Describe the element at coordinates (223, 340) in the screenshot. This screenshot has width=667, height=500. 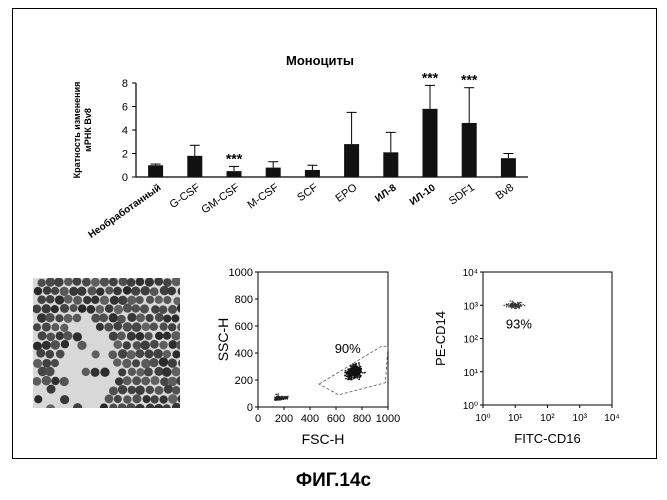
I see `y-axis-label: SSC-H` at that location.